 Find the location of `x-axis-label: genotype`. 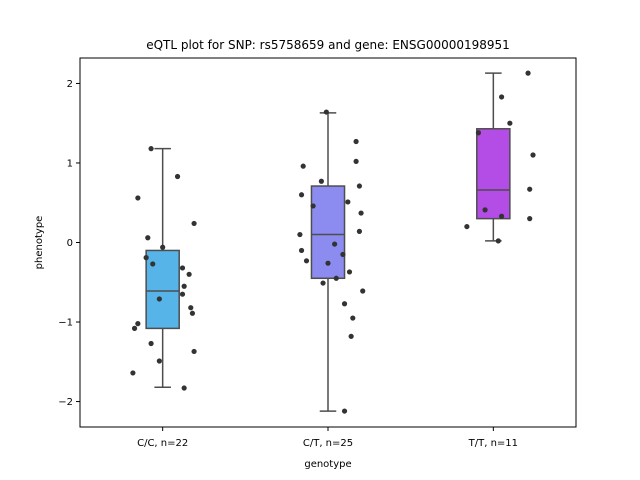

x-axis-label: genotype is located at coordinates (327, 464).